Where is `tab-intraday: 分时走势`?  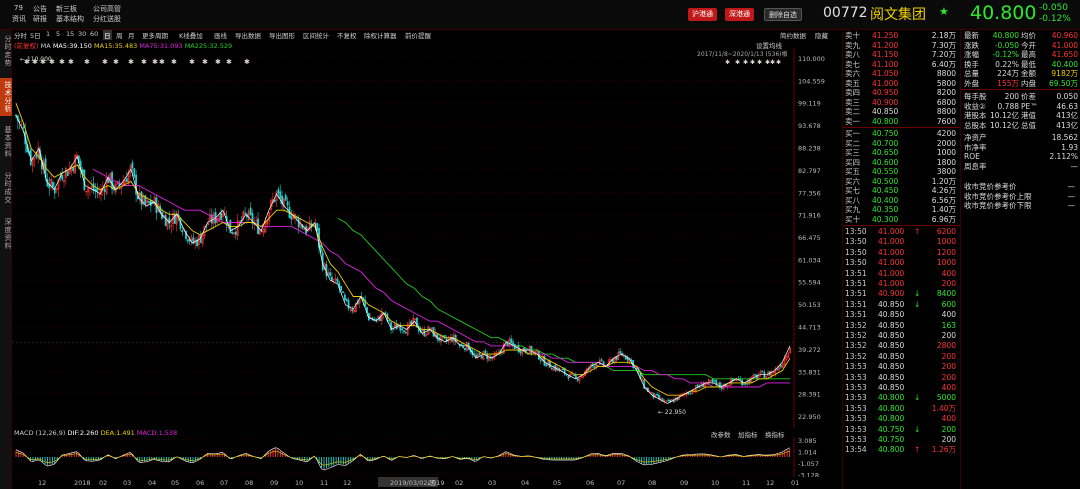
tab-intraday: 分时走势 is located at coordinates (8, 51).